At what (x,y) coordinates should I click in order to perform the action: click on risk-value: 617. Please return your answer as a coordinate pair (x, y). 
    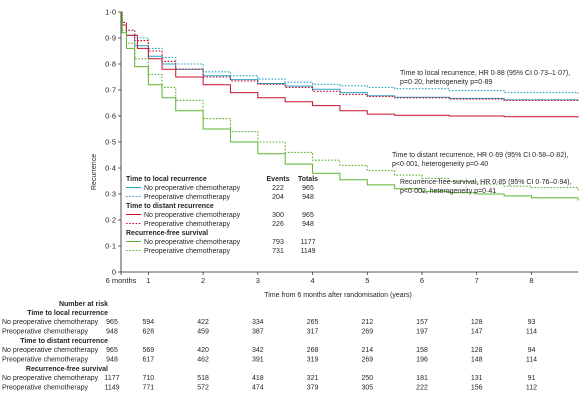
    Looking at the image, I should click on (149, 360).